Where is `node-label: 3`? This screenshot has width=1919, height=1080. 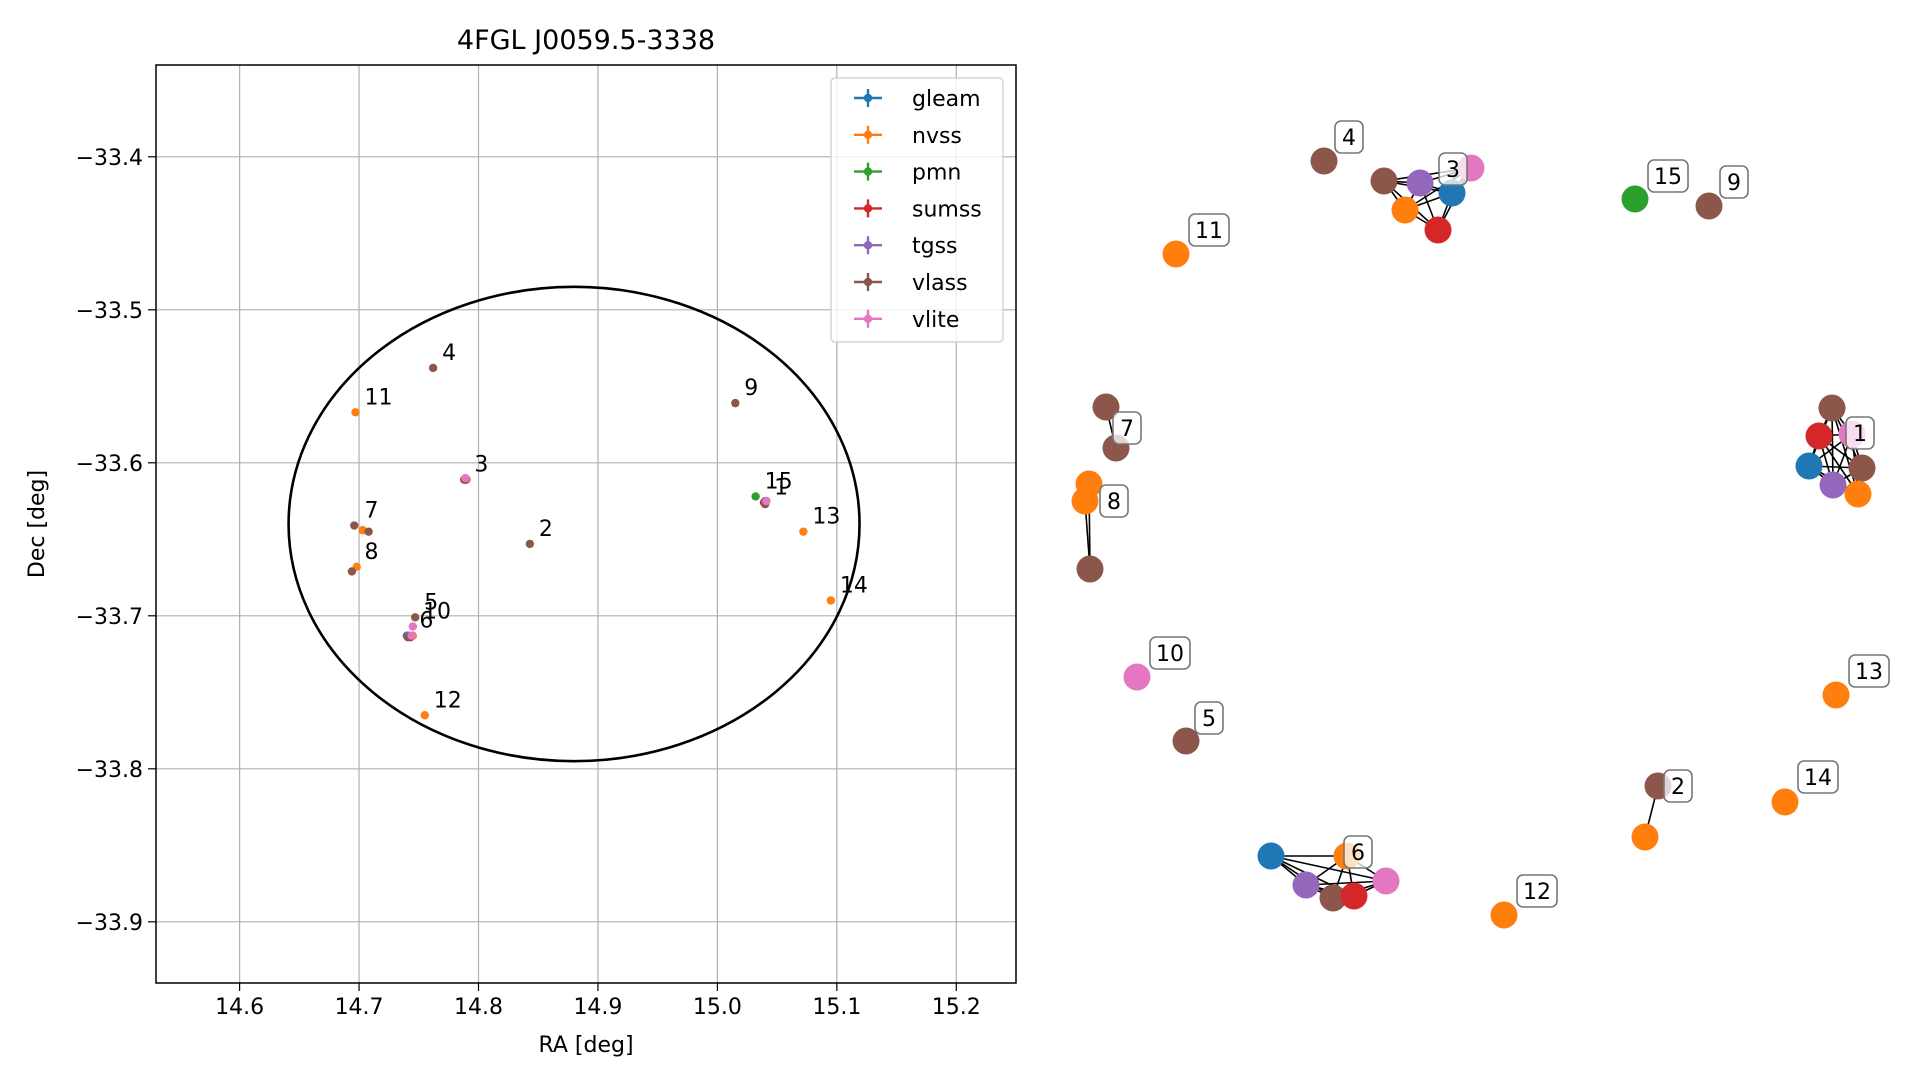 node-label: 3 is located at coordinates (1453, 170).